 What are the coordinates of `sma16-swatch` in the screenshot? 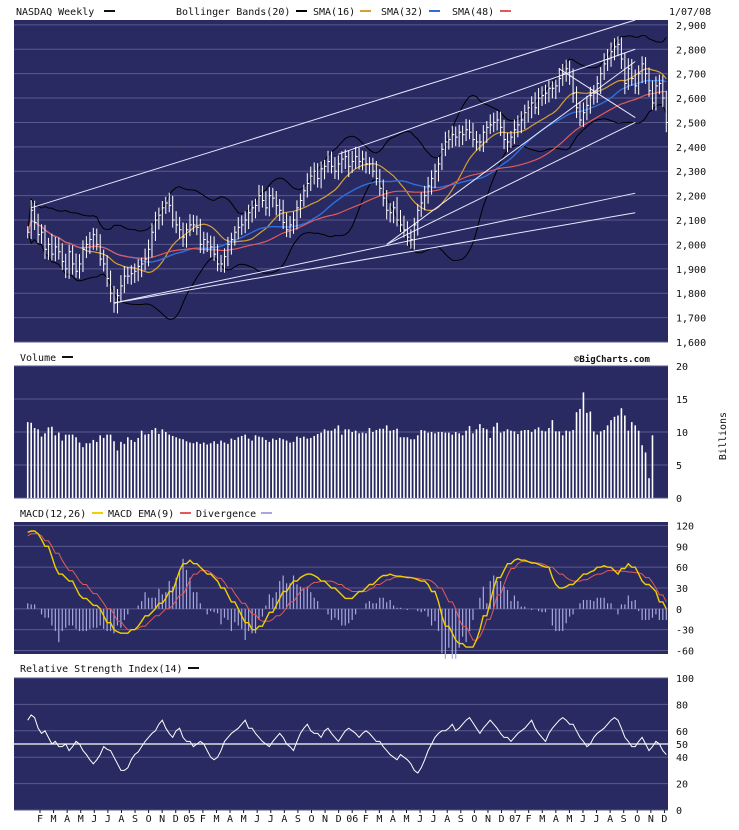 It's located at (365, 11).